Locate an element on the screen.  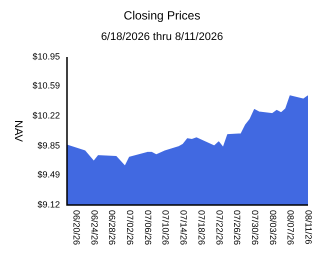
x-tick-label: 08/03/26 is located at coordinates (273, 228).